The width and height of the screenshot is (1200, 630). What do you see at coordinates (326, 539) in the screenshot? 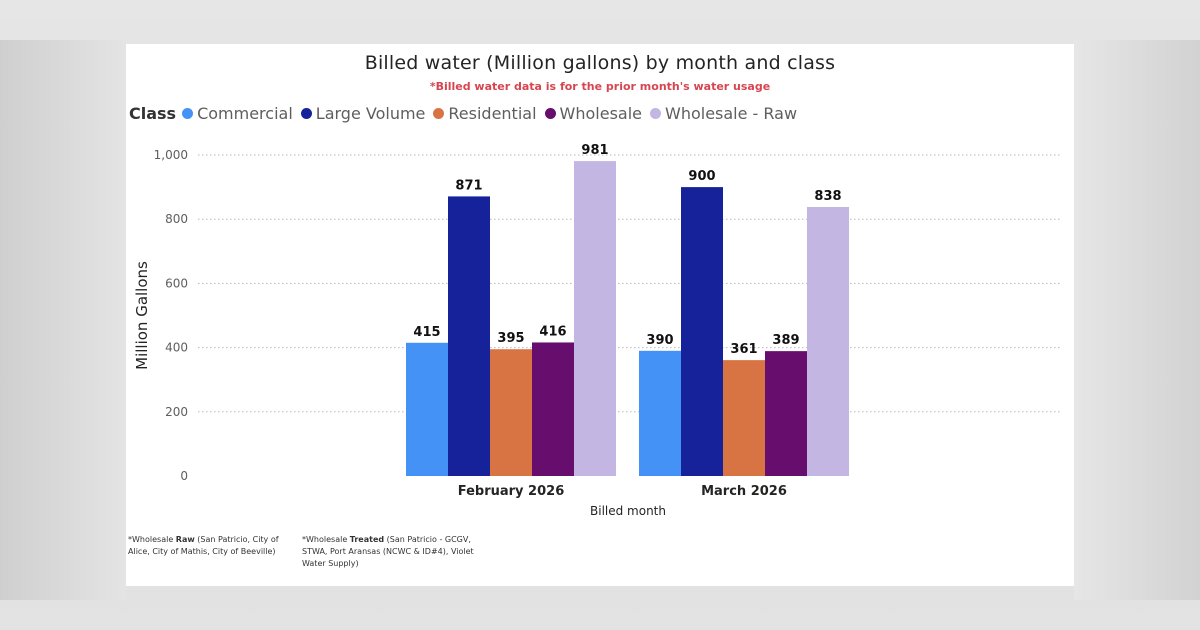
I see `note-treated-prefix: *Wholesale` at bounding box center [326, 539].